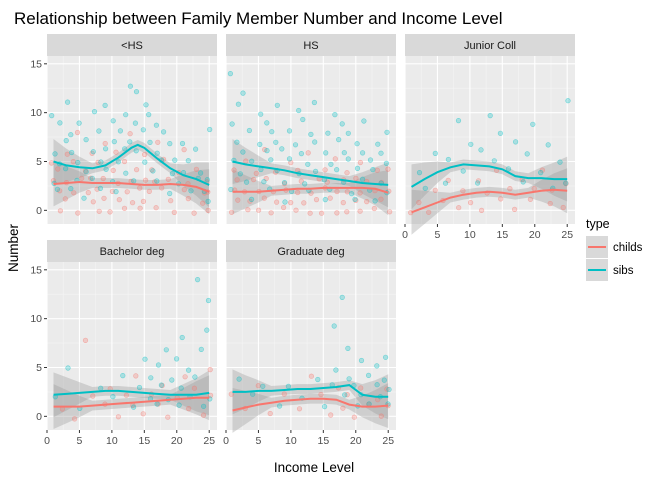 This screenshot has height=480, width=672. What do you see at coordinates (610, 270) in the screenshot?
I see `legend-item-sibs: sibs` at bounding box center [610, 270].